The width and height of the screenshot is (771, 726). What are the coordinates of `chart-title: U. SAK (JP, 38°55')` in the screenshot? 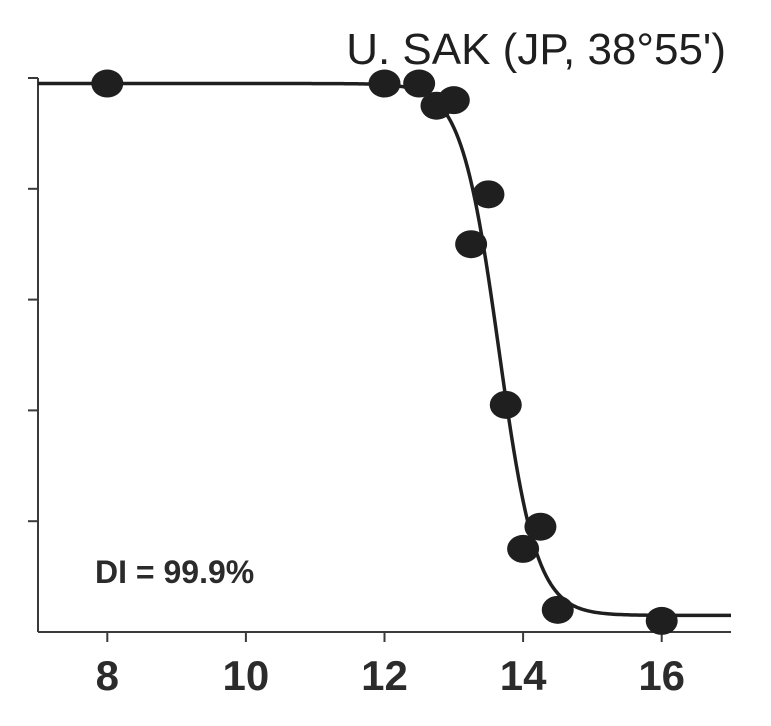 It's located at (536, 49).